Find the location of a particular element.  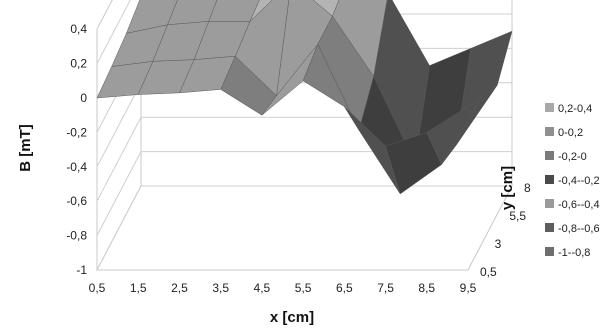

legend-label: -0,2-0 is located at coordinates (572, 157).